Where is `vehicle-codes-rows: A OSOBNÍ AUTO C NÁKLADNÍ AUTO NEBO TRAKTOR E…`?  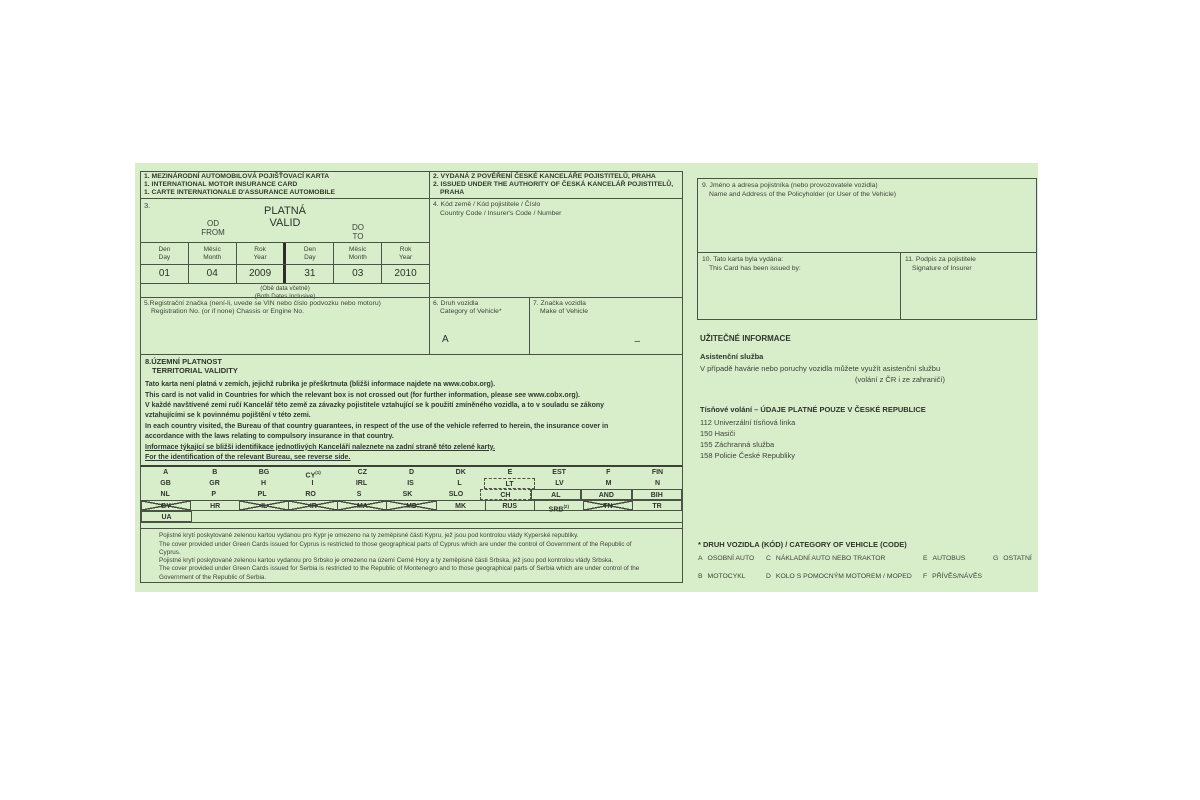
vehicle-codes-rows: A OSOBNÍ AUTO C NÁKLADNÍ AUTO NEBO TRAKTOR E… is located at coordinates (870, 573).